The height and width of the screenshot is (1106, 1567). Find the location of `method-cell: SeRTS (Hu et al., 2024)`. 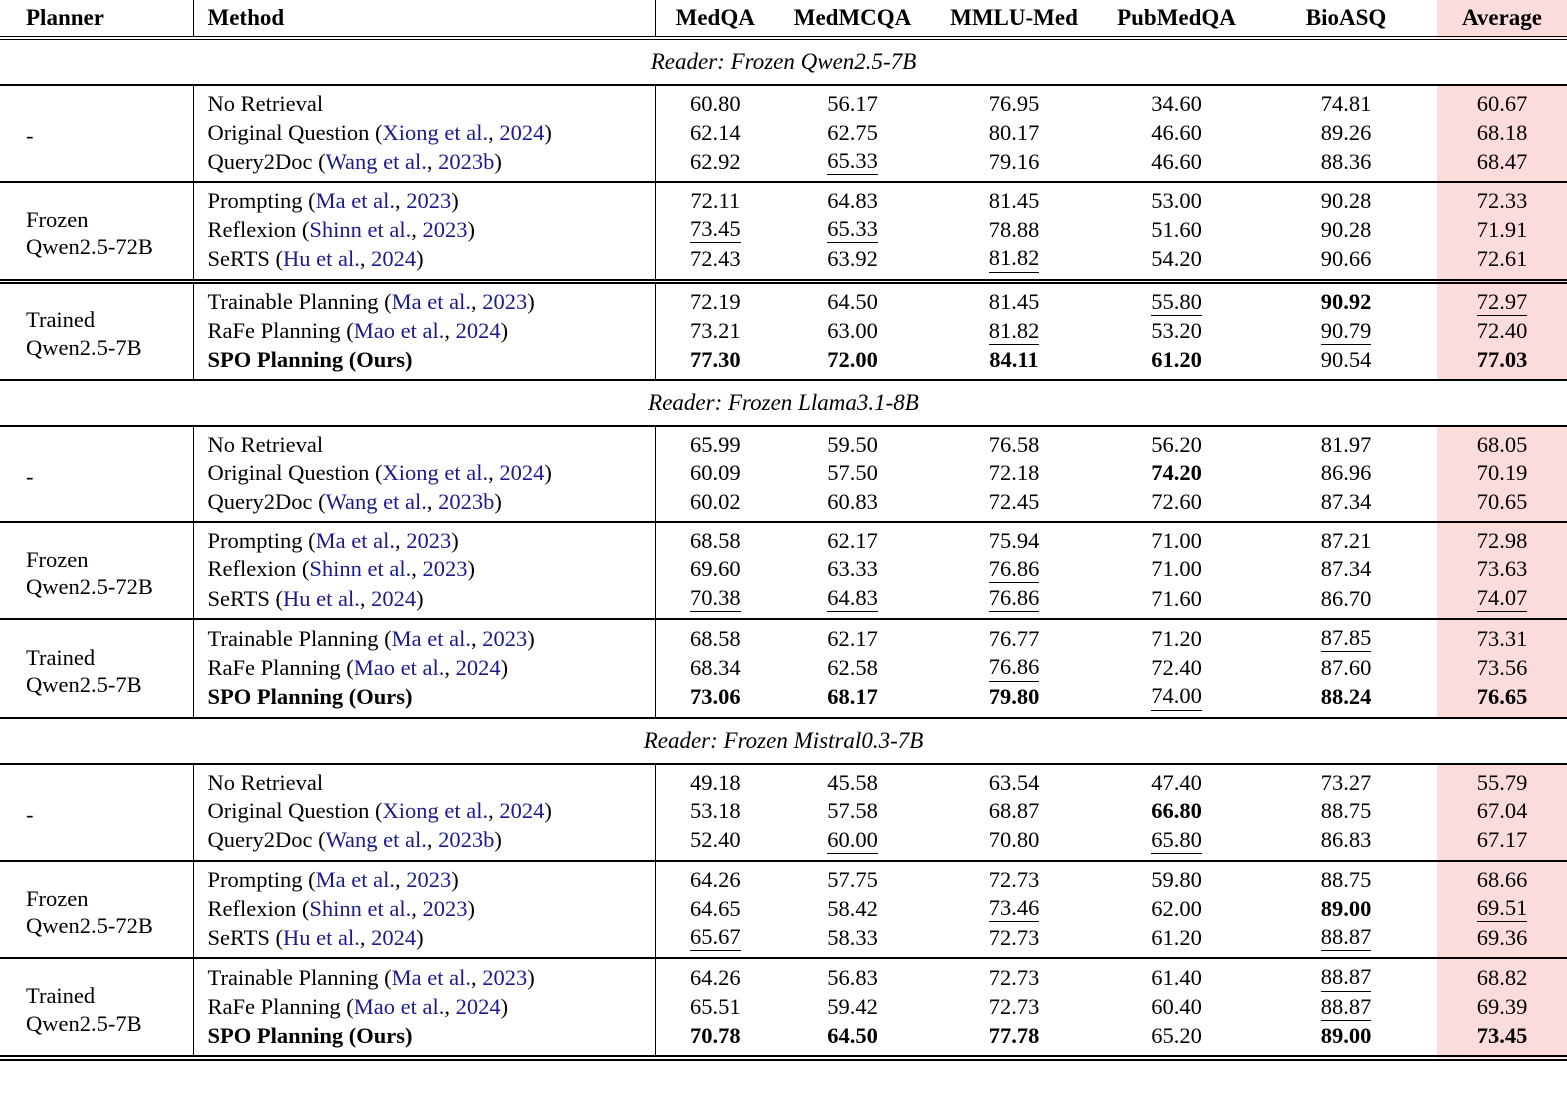

method-cell: SeRTS (Hu et al., 2024) is located at coordinates (424, 941).